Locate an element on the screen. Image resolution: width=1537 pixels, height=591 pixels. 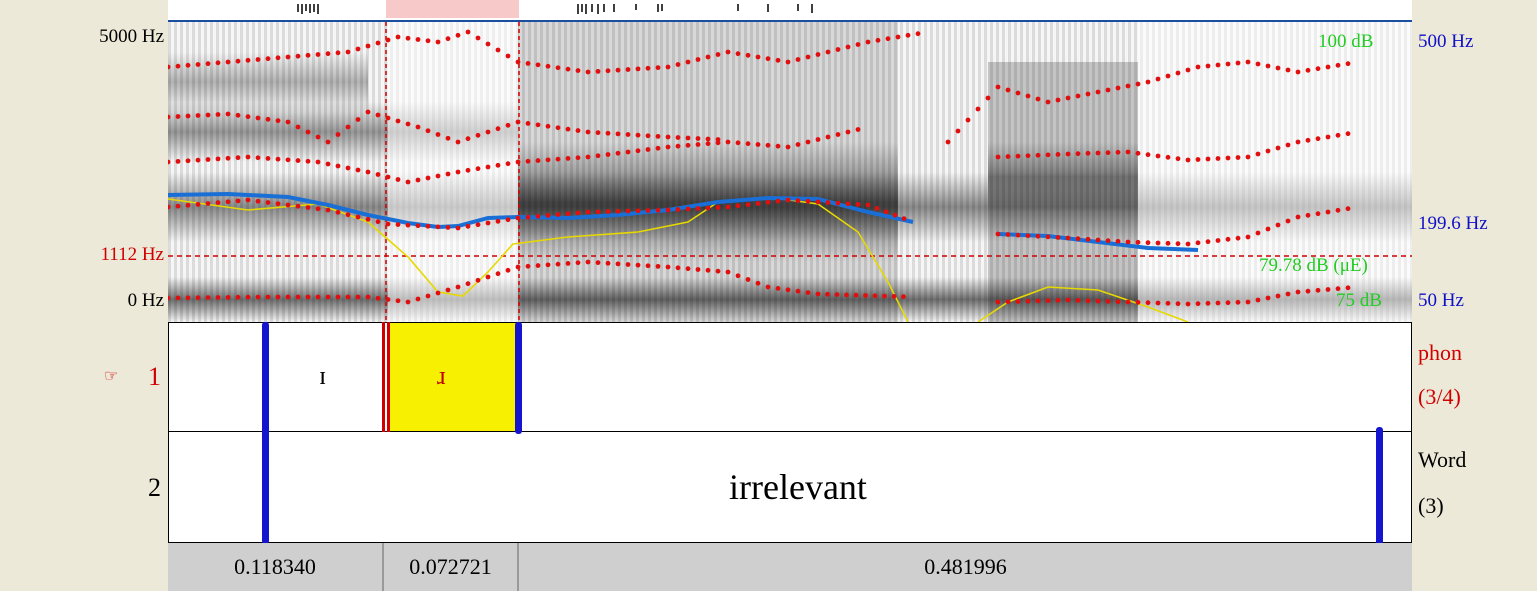
pitch-curve is located at coordinates (541, 210).